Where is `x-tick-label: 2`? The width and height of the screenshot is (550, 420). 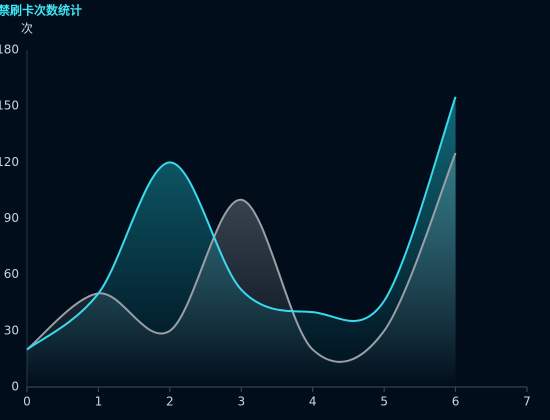
x-tick-label: 2 is located at coordinates (170, 402).